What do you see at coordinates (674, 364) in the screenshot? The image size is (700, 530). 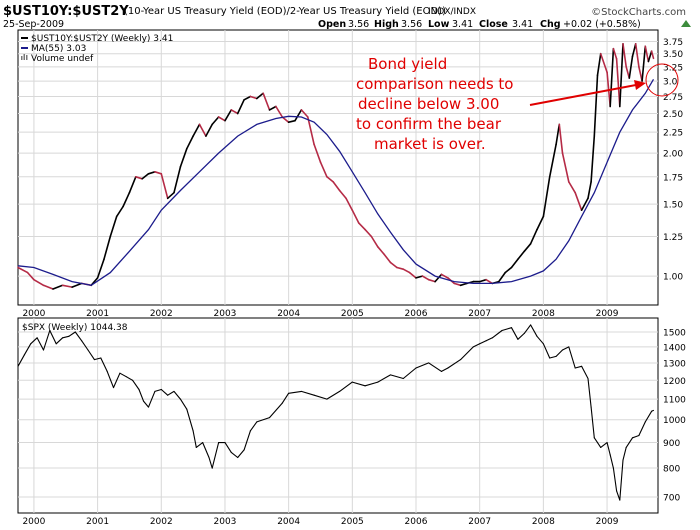 I see `y-tick-label: 1300` at bounding box center [674, 364].